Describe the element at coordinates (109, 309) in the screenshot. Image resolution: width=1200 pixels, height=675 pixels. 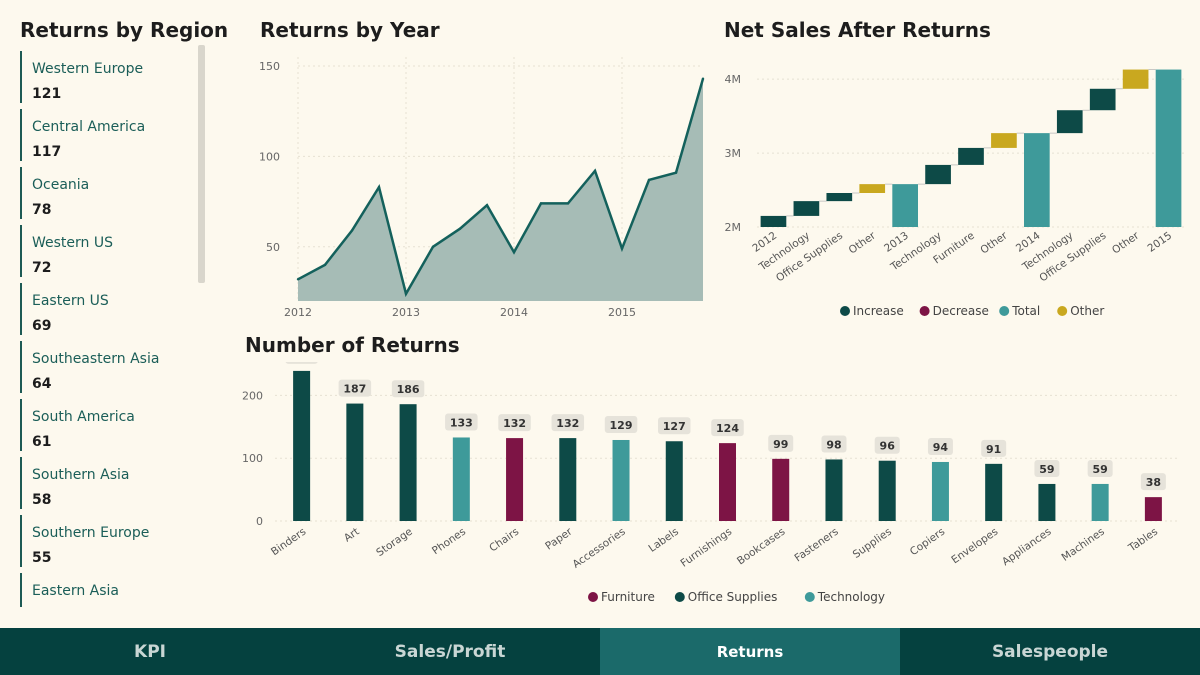
I see `region-card: Eastern US 69` at that location.